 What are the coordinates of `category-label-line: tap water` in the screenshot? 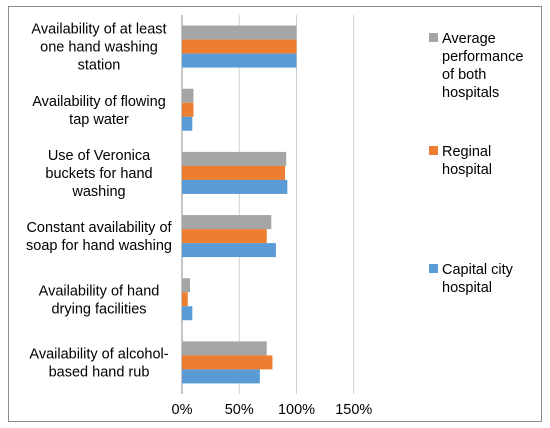 It's located at (99, 120).